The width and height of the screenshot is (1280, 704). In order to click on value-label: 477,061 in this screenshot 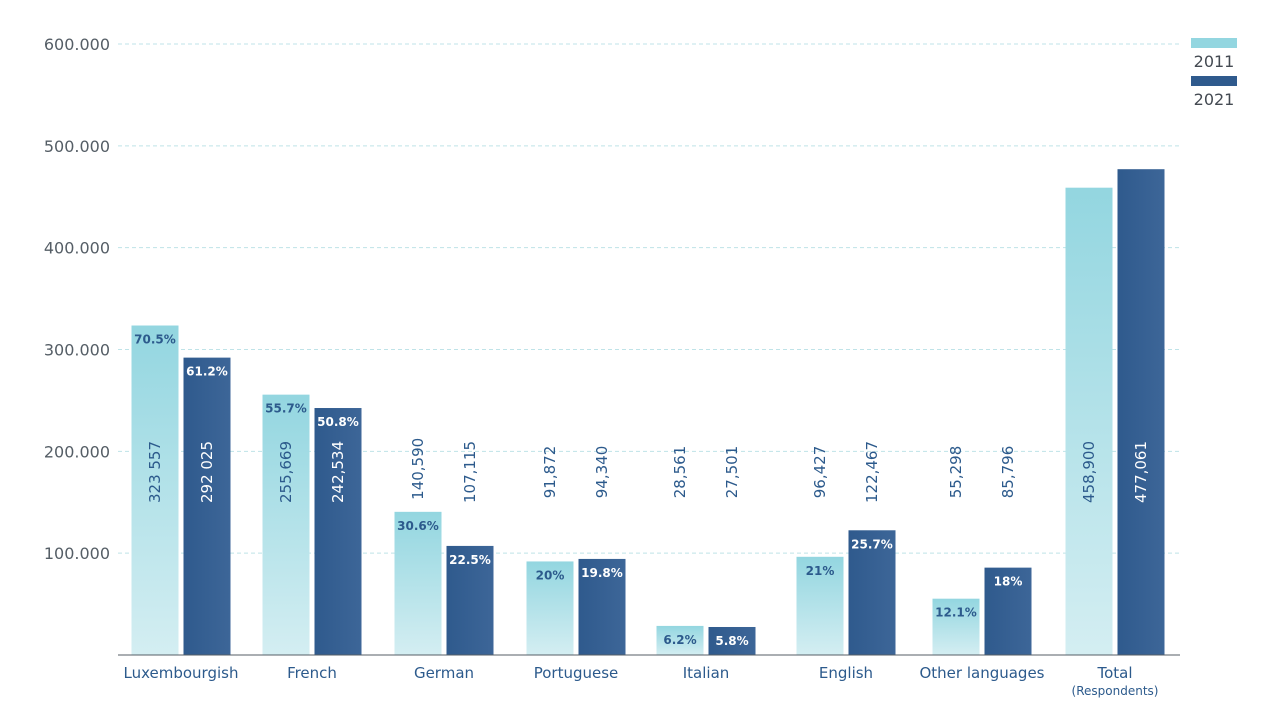, I will do `click(1141, 472)`.